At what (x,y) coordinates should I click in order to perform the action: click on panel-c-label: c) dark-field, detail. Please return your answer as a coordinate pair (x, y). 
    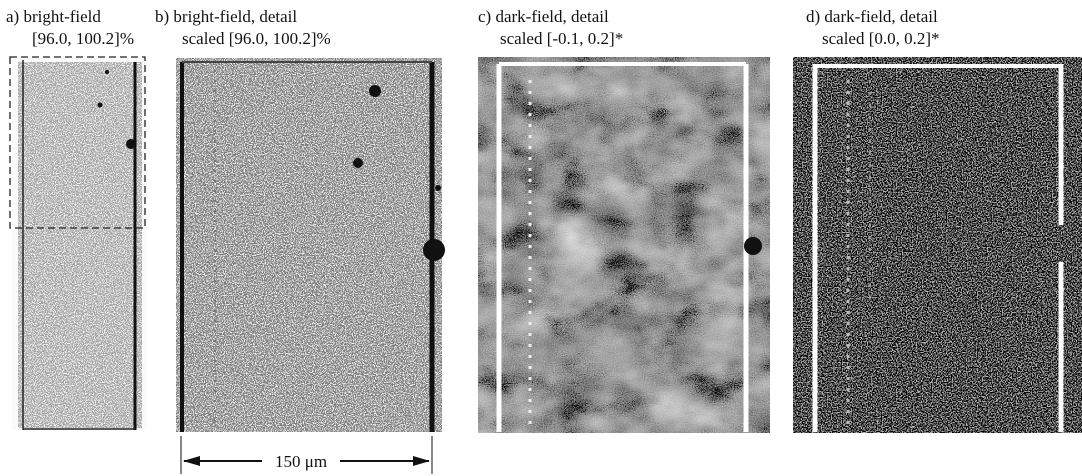
    Looking at the image, I should click on (543, 16).